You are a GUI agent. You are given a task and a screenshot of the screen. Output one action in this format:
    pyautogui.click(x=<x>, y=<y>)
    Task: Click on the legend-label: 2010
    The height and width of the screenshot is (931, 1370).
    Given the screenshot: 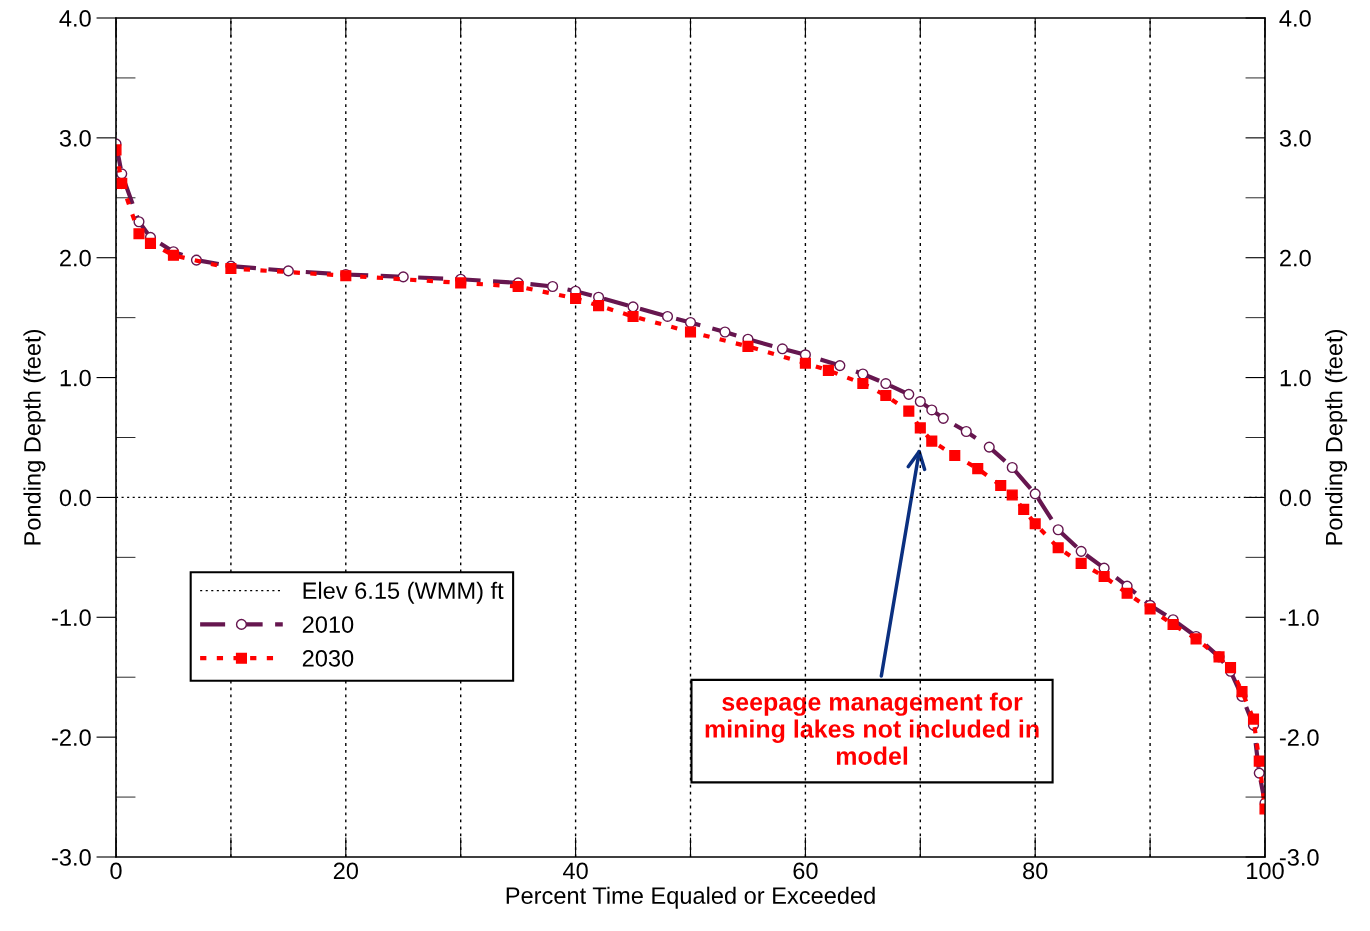 What is the action you would take?
    pyautogui.click(x=328, y=624)
    